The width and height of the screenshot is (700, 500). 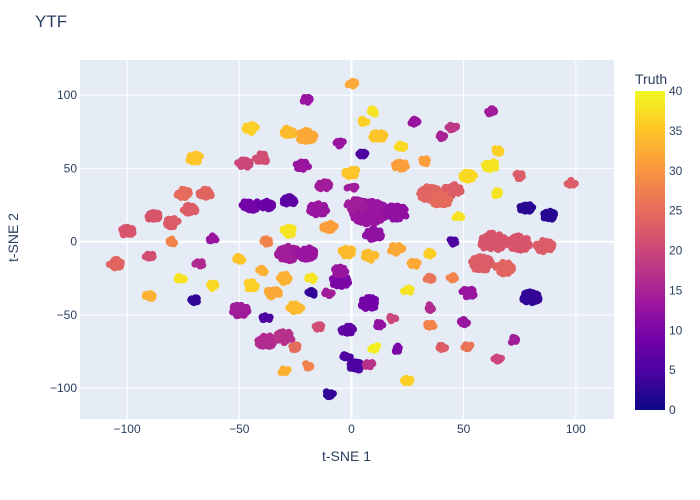 What do you see at coordinates (71, 168) in the screenshot?
I see `y-tick-label: 50` at bounding box center [71, 168].